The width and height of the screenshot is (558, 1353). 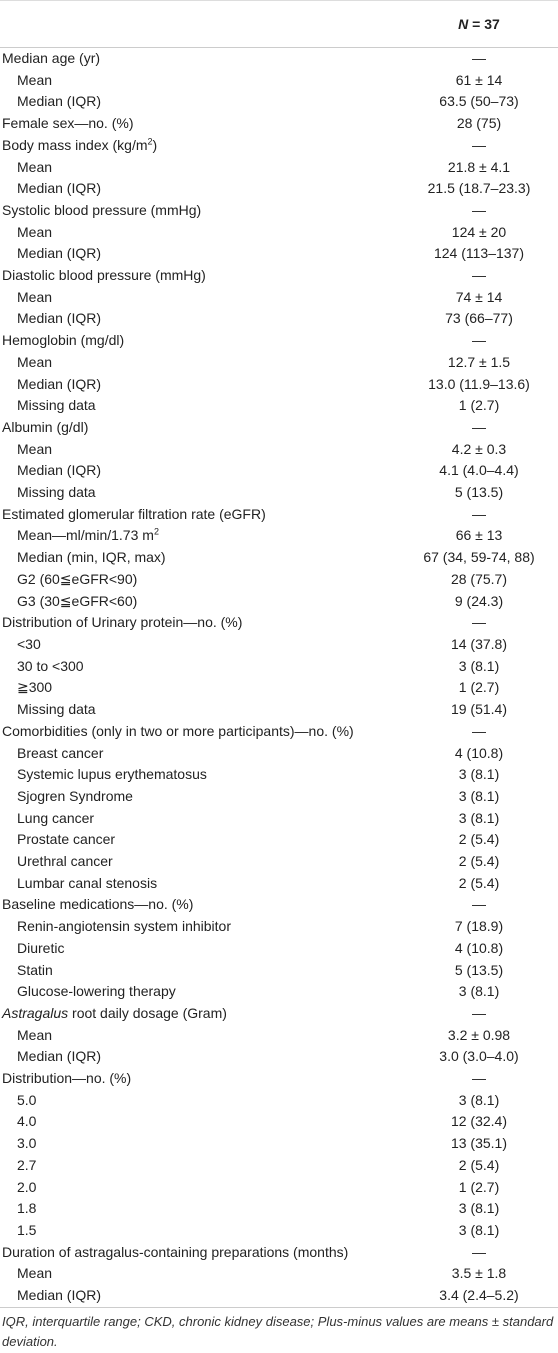 I want to click on table-row: ≧300 1 (2.7), so click(x=279, y=688).